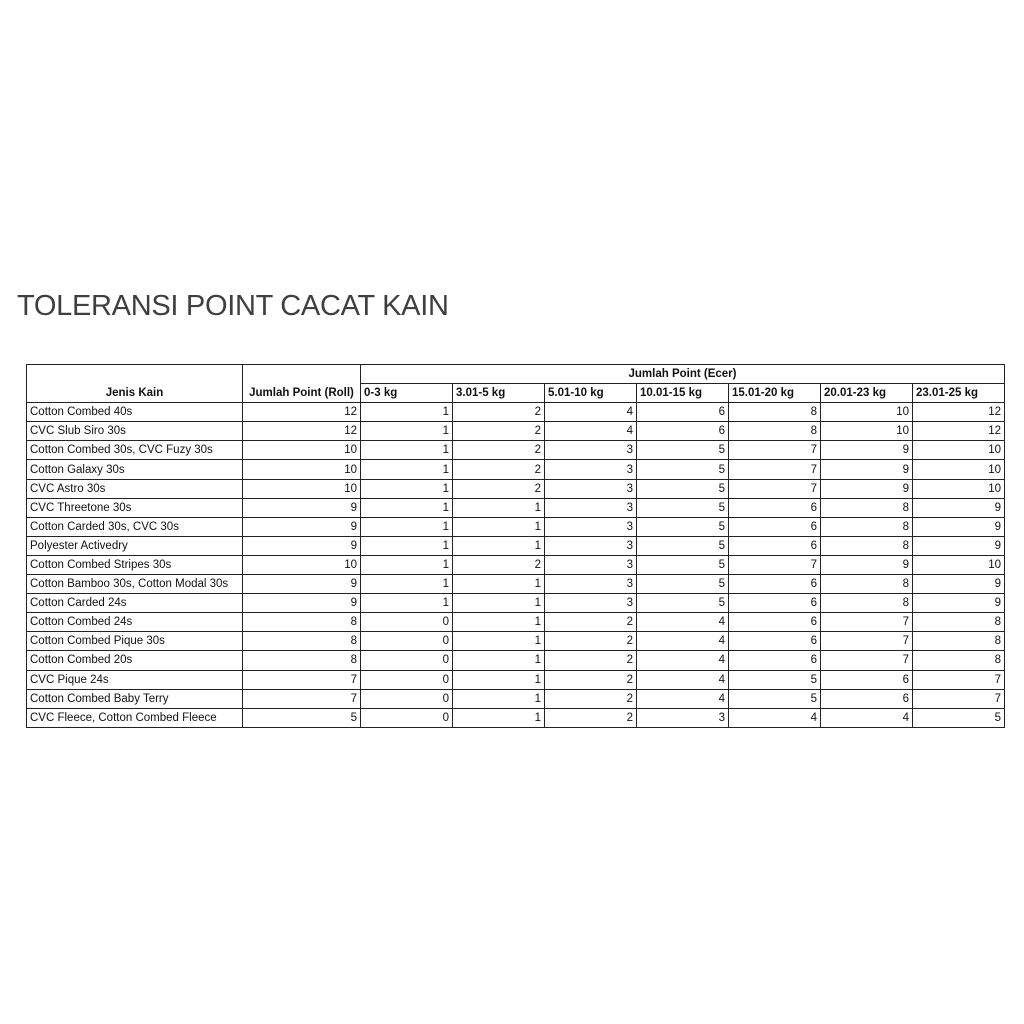  What do you see at coordinates (682, 393) in the screenshot?
I see `header-ecer-column: 10.01-15 kg` at bounding box center [682, 393].